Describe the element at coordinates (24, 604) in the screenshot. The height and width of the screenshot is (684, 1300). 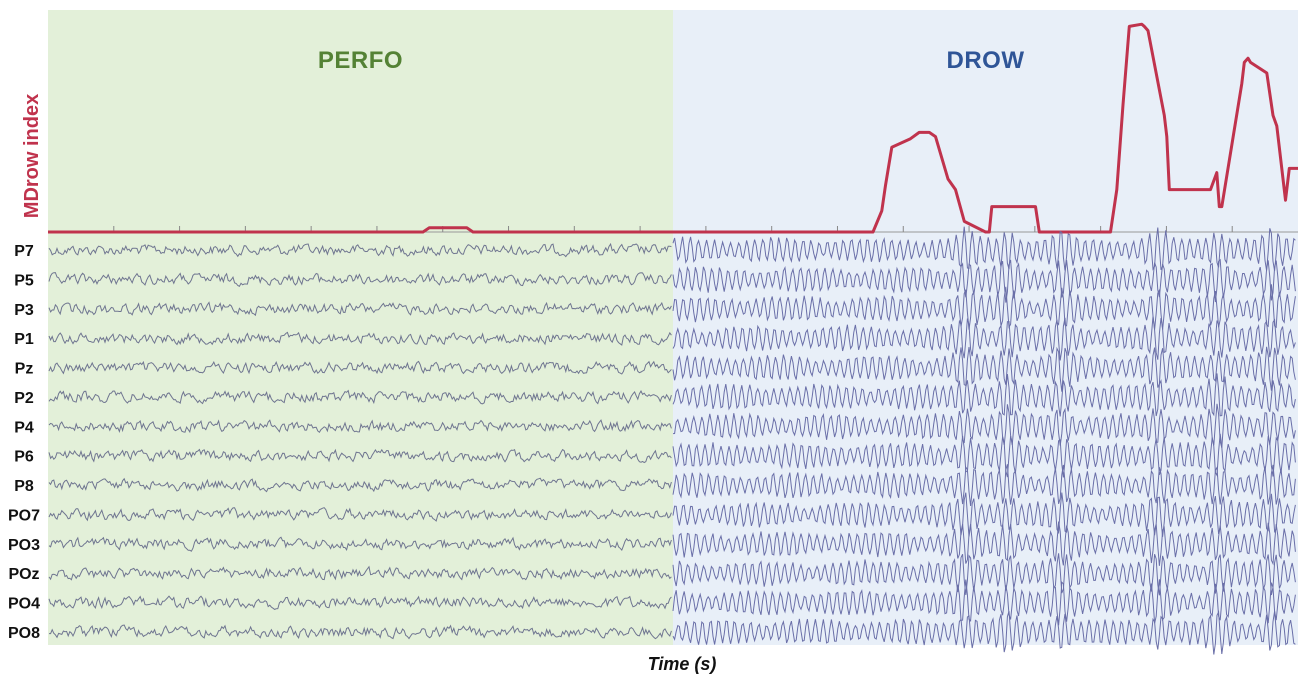
I see `channel-label-po4: PO4` at that location.